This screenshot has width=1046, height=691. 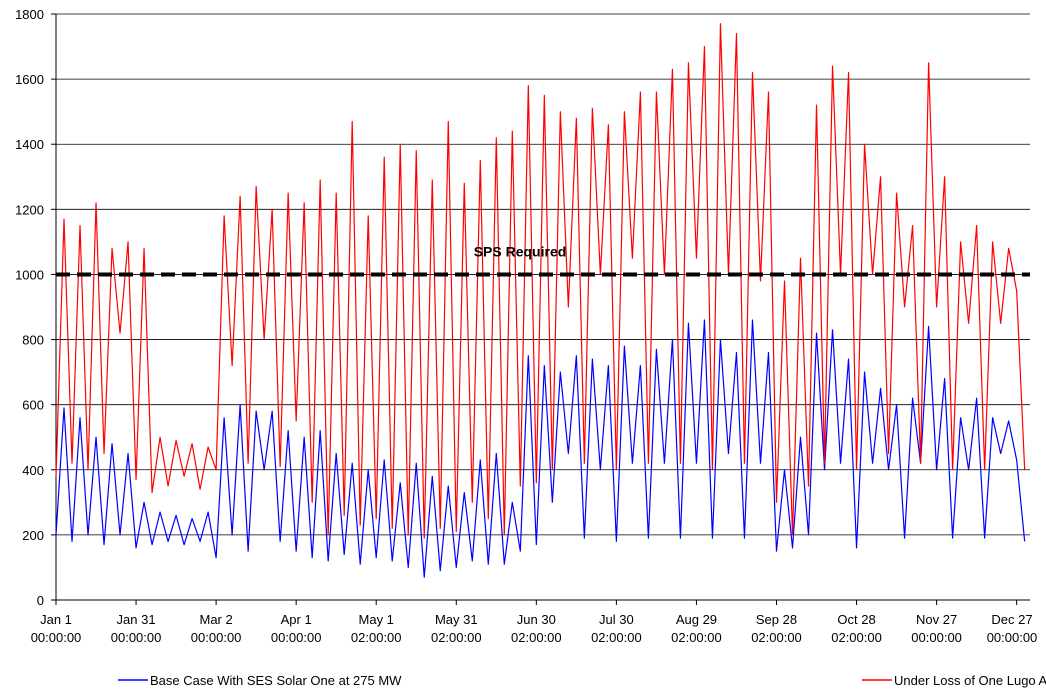 I want to click on x-tick-date: Sep 28, so click(x=776, y=619).